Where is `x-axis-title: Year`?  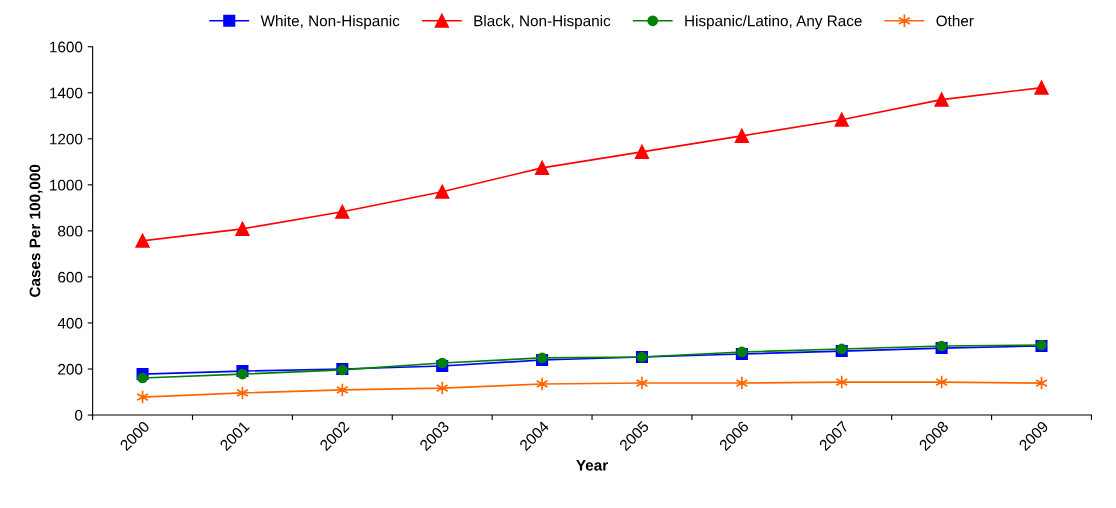 x-axis-title: Year is located at coordinates (592, 465).